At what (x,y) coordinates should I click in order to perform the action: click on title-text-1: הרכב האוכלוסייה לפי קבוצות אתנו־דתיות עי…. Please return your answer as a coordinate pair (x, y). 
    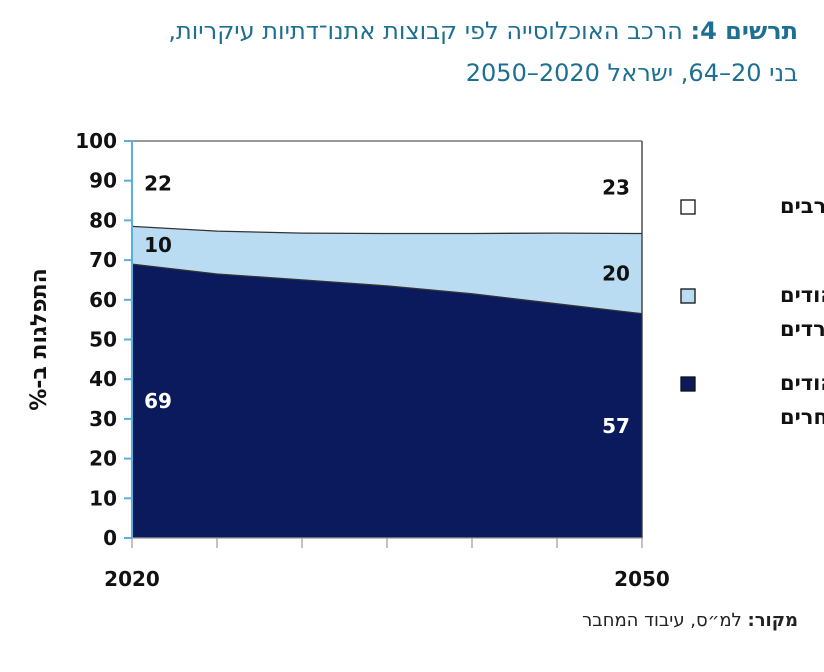
    Looking at the image, I should click on (429, 31).